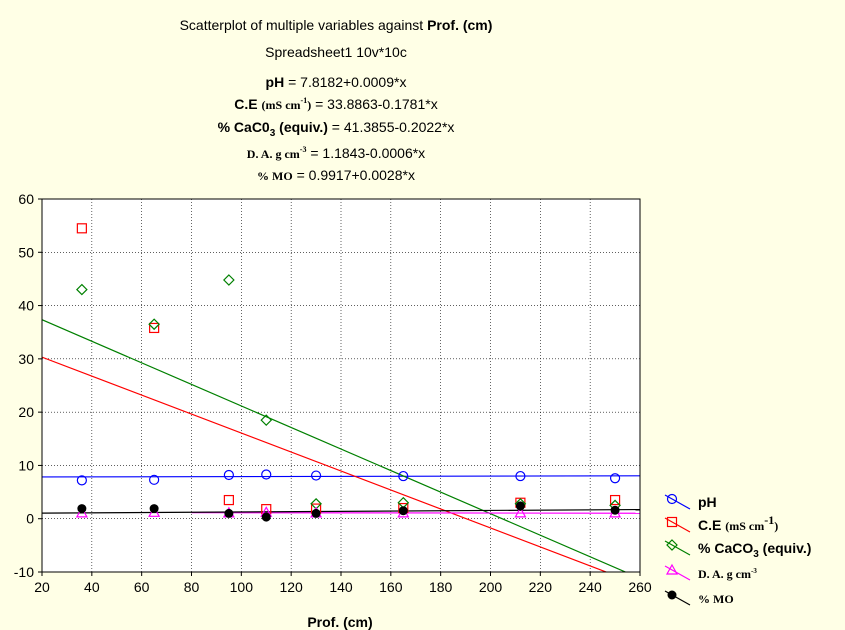  Describe the element at coordinates (672, 499) in the screenshot. I see `legend-marker-ph` at that location.